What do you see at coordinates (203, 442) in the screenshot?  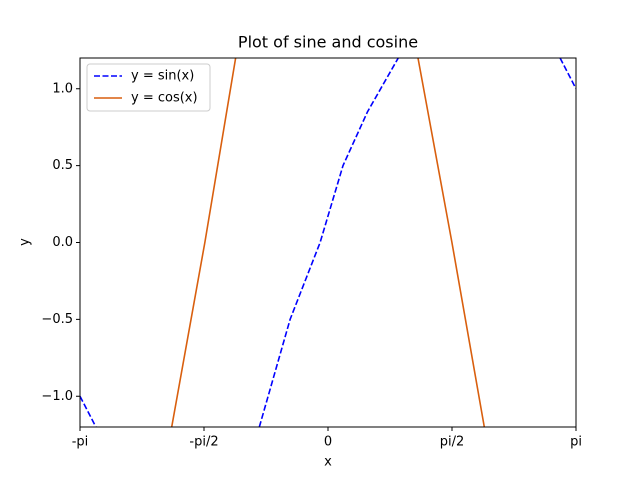 I see `x-tick-label: -pi/2` at bounding box center [203, 442].